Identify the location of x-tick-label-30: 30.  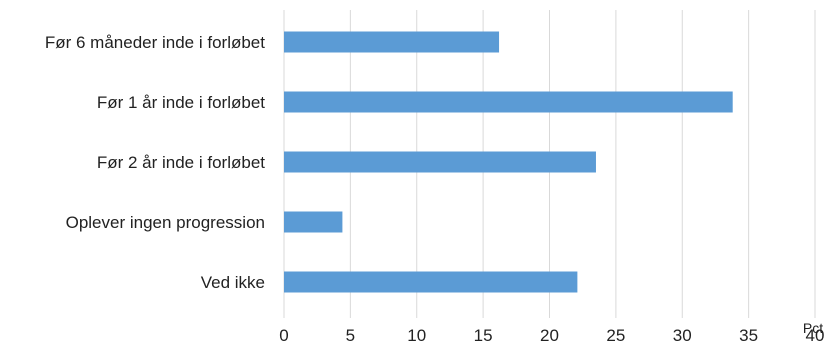
(682, 335).